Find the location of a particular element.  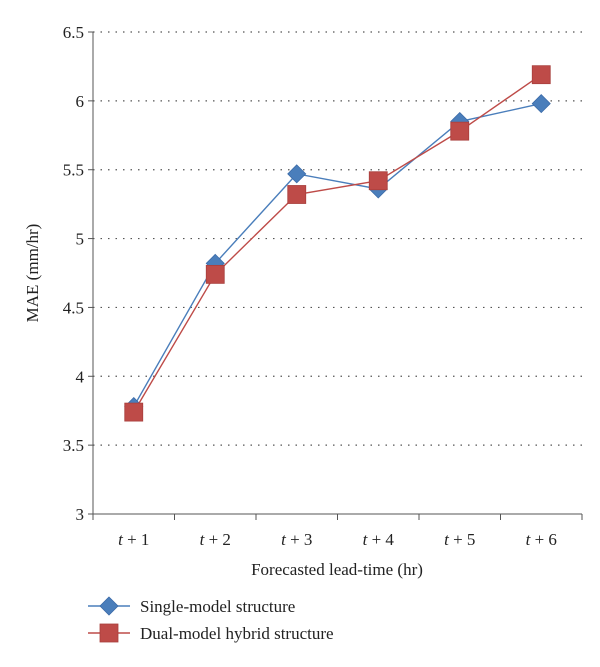

x-tick-rest: + 4 is located at coordinates (380, 539).